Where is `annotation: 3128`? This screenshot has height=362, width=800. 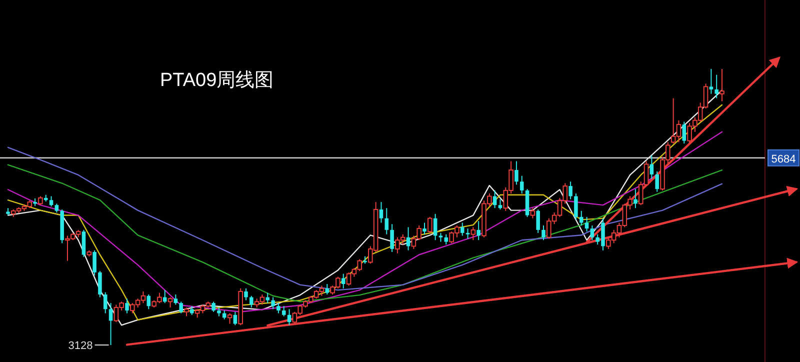 annotation: 3128 is located at coordinates (80, 346).